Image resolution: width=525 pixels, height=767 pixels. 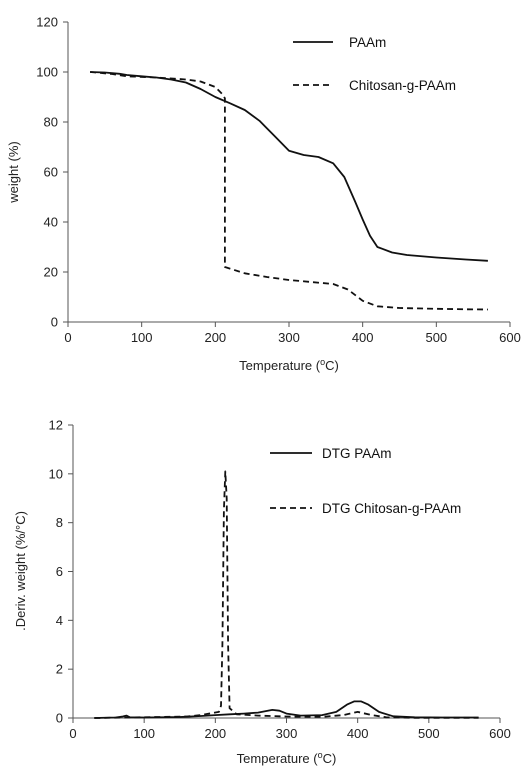 I want to click on y-axis-title: weight (%), so click(x=13, y=172).